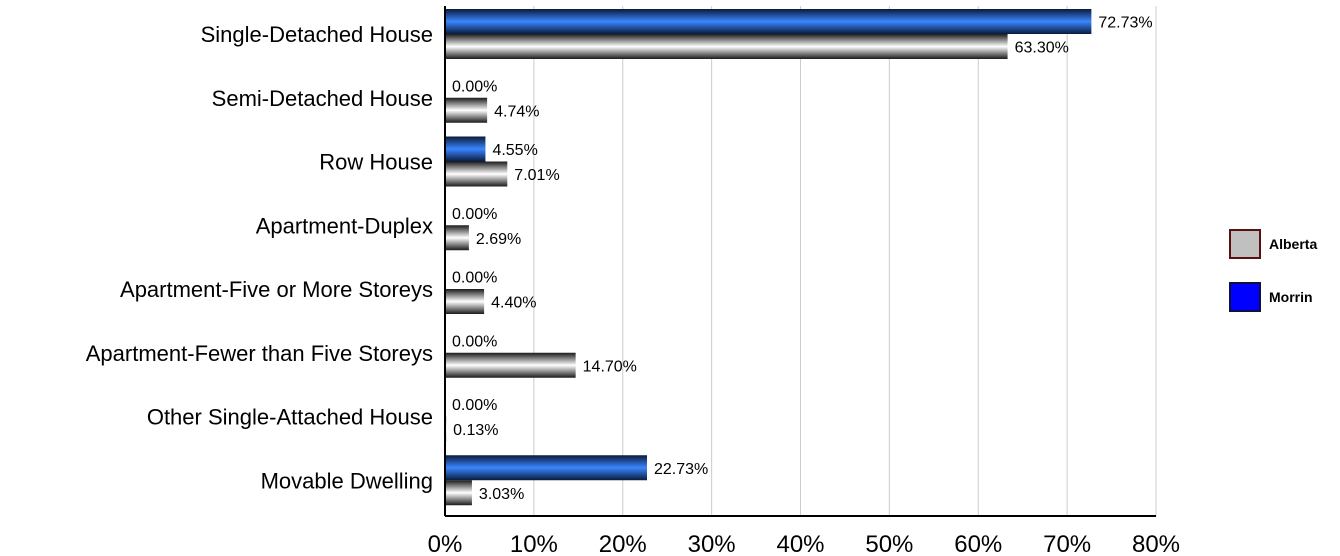 The image size is (1340, 556). I want to click on legend-label-alberta: Alberta, so click(1293, 244).